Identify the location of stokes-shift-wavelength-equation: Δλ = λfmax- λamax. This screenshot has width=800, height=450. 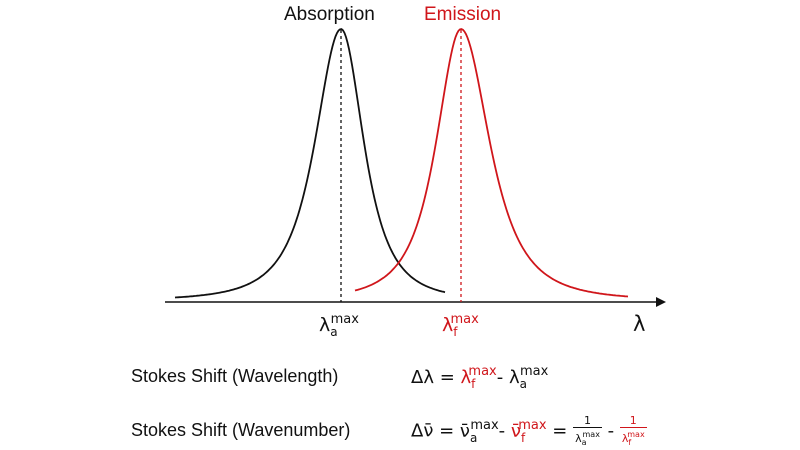
(479, 377).